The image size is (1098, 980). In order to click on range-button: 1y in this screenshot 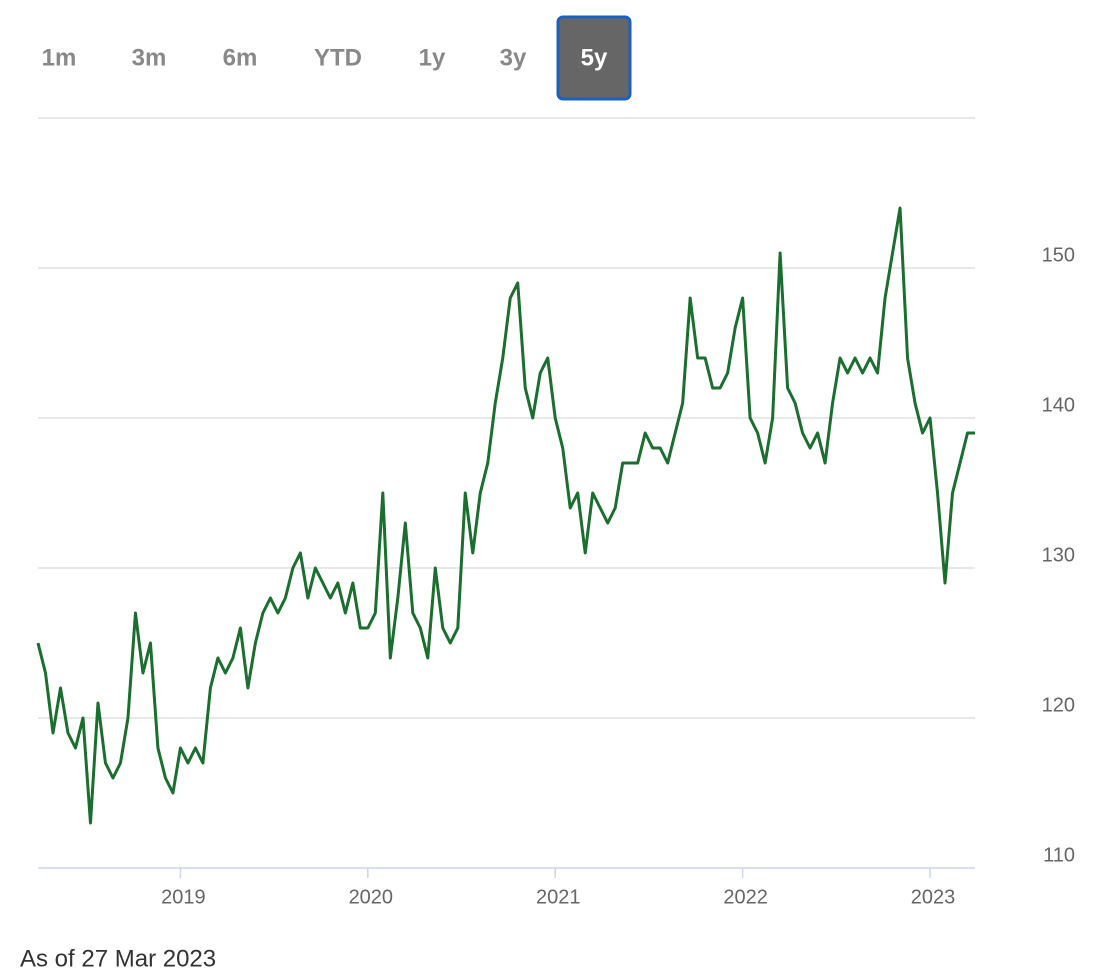, I will do `click(432, 57)`.